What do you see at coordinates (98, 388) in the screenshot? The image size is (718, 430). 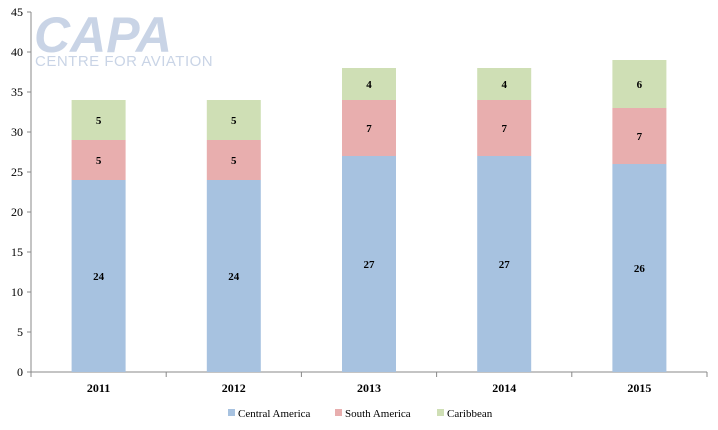 I see `x-tick-label: 2011` at bounding box center [98, 388].